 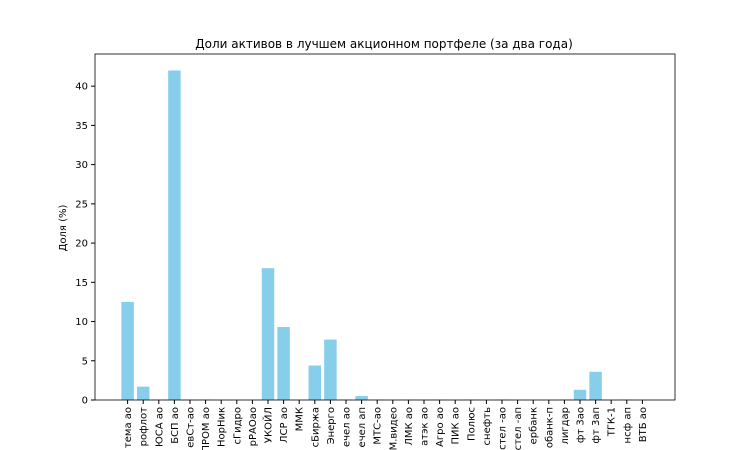 What do you see at coordinates (175, 425) in the screenshot?
I see `x-tick-label: БСП ао` at bounding box center [175, 425].